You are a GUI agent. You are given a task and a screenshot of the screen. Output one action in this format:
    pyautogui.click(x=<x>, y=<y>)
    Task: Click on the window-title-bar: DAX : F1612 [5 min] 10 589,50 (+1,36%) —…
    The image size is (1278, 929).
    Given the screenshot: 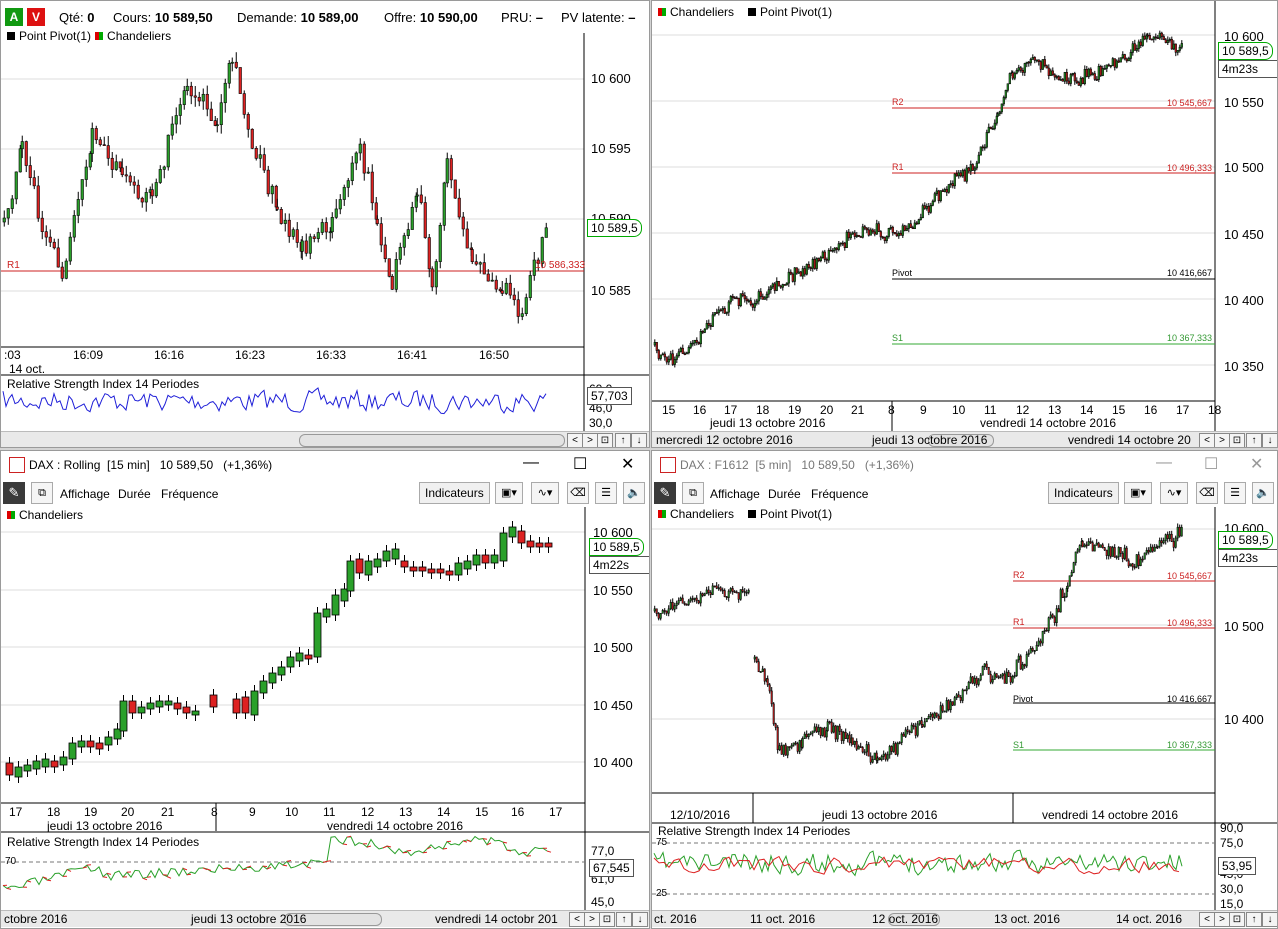 What is the action you would take?
    pyautogui.click(x=964, y=465)
    